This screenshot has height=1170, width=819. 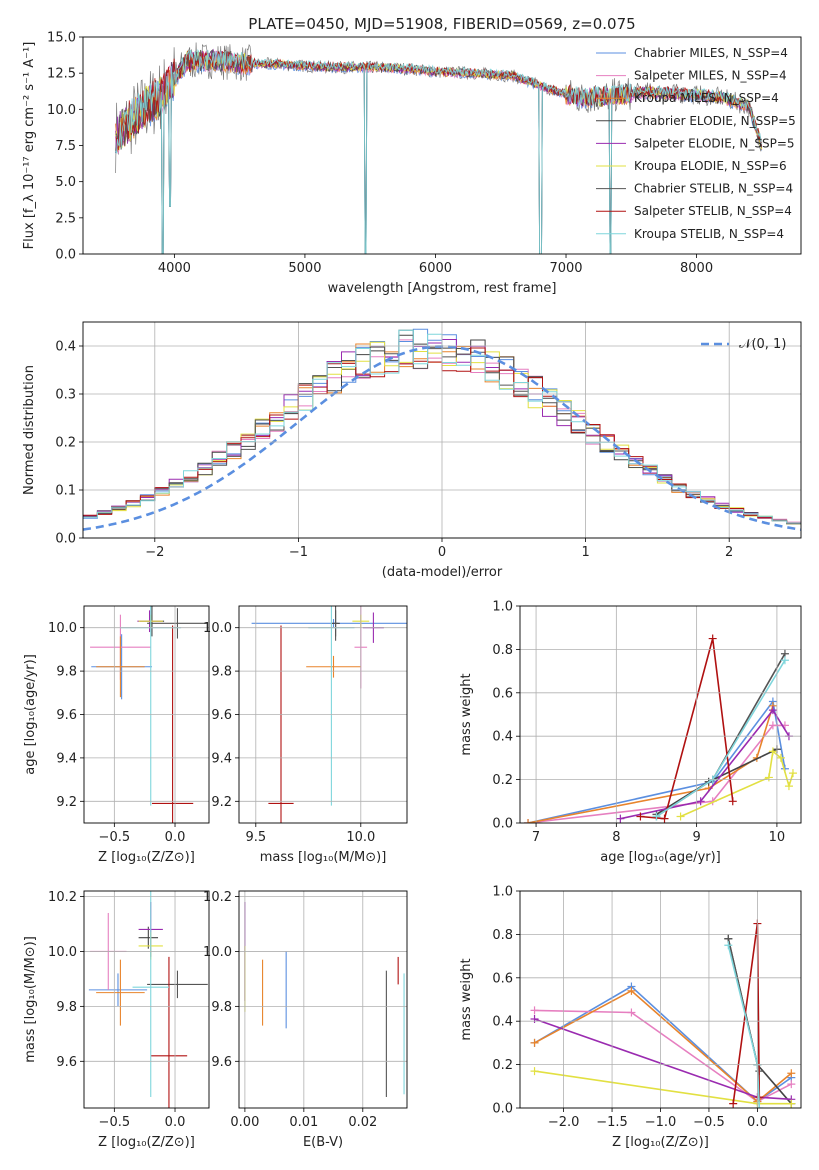 I want to click on x-tick-label: 8000, so click(x=696, y=268).